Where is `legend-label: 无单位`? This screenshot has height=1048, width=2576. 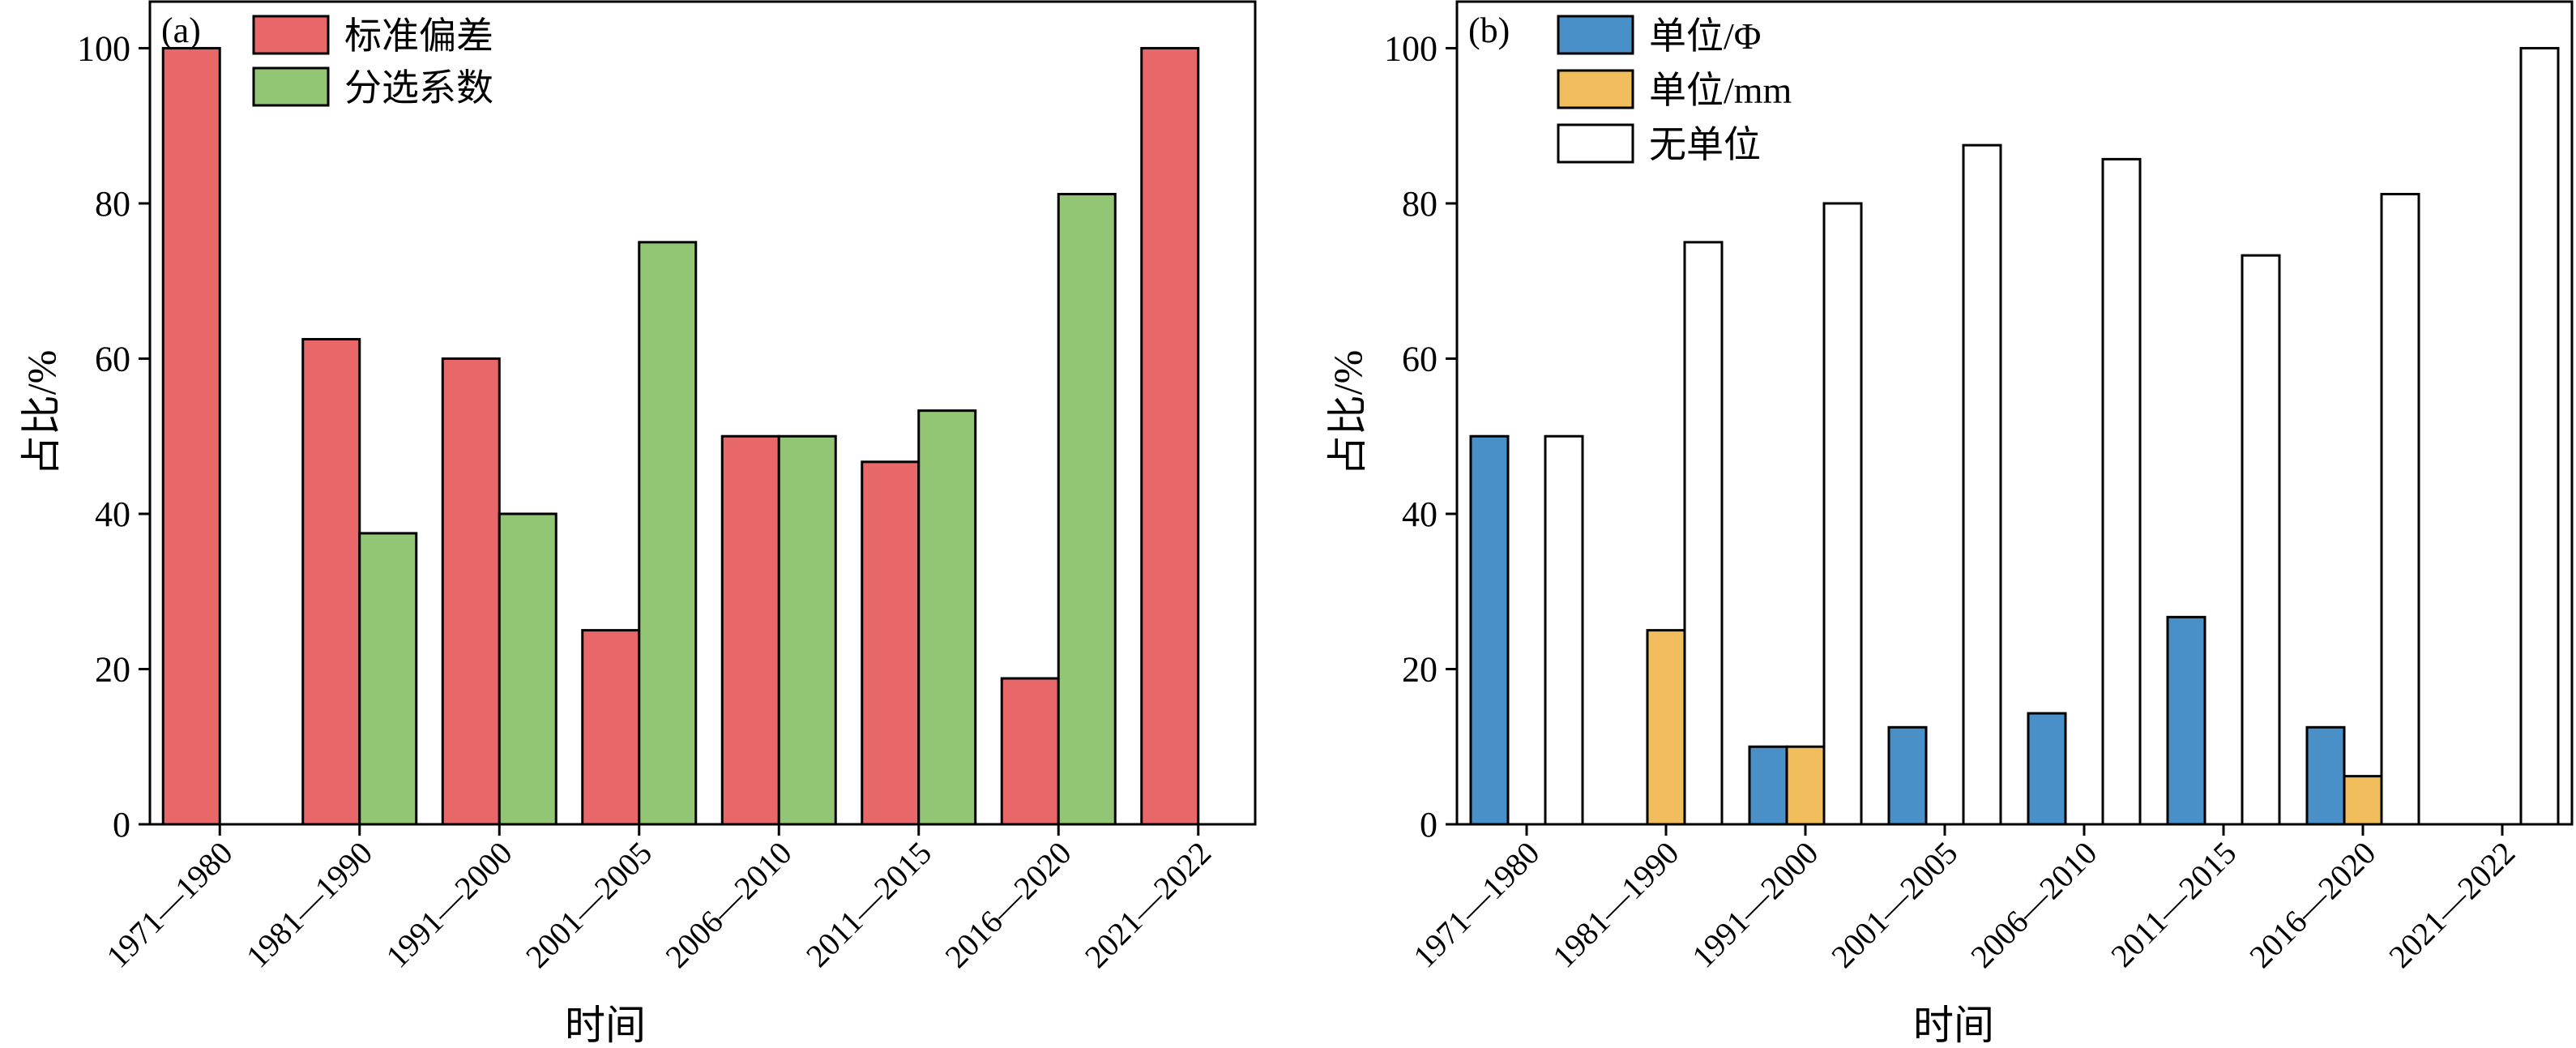 legend-label: 无单位 is located at coordinates (1705, 145).